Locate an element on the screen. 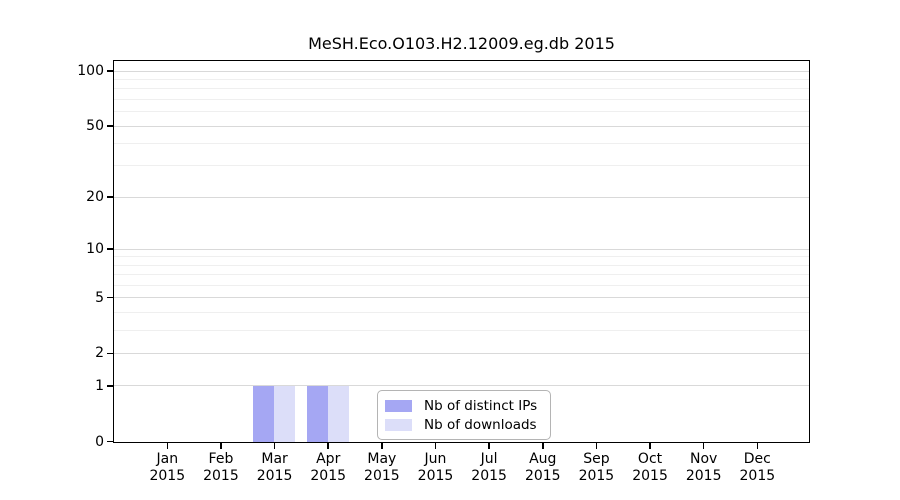 This screenshot has height=500, width=900. x-tick-year-jul: 2015 is located at coordinates (489, 475).